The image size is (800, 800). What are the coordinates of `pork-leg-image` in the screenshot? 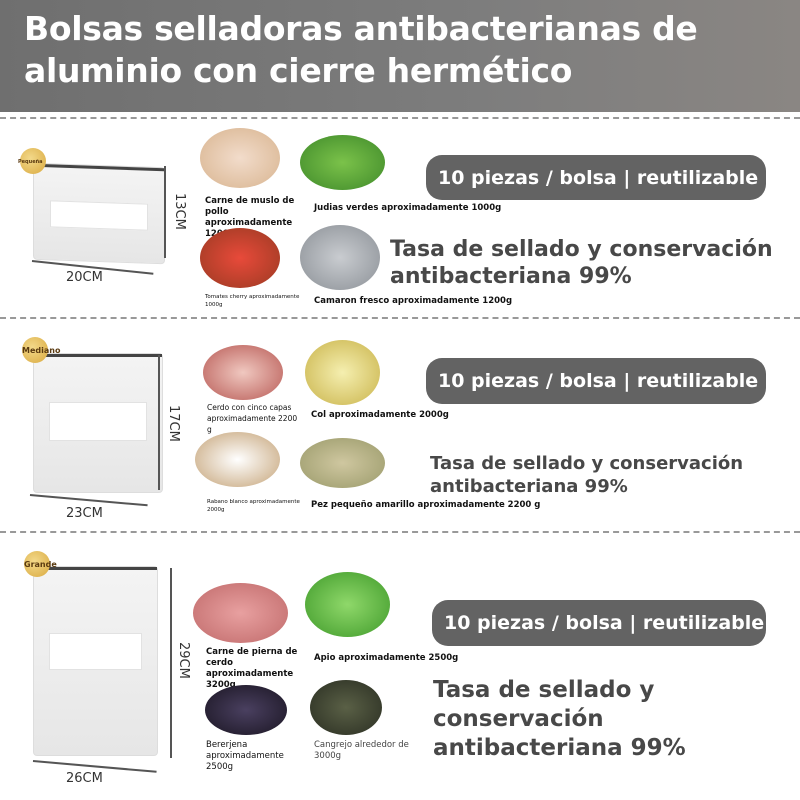 It's located at (240, 613).